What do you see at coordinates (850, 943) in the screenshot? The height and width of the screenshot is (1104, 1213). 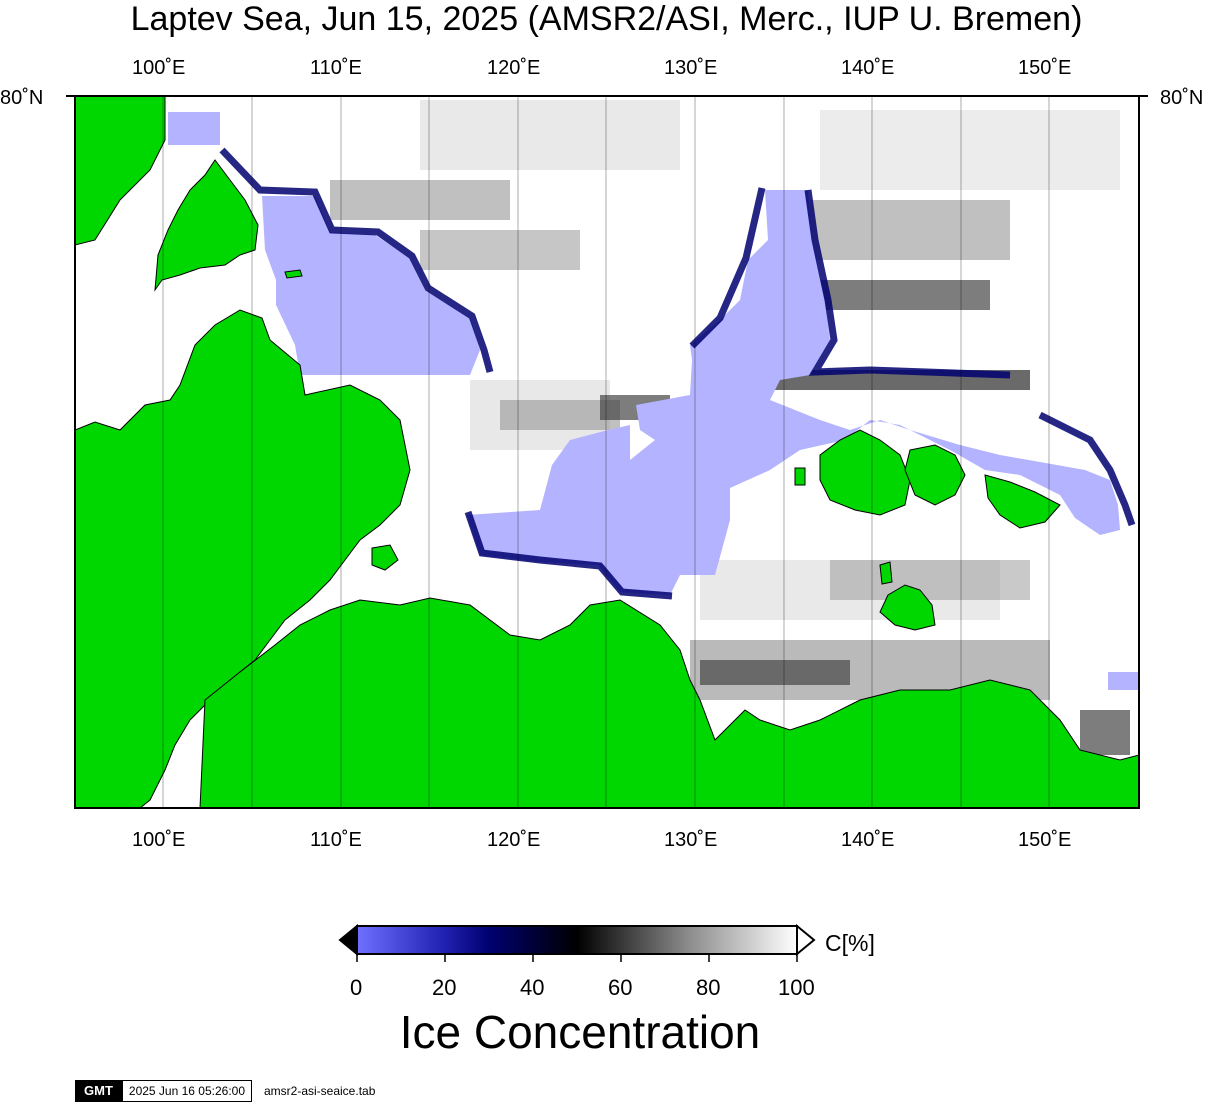 I see `colorbar-unit: C[%]` at bounding box center [850, 943].